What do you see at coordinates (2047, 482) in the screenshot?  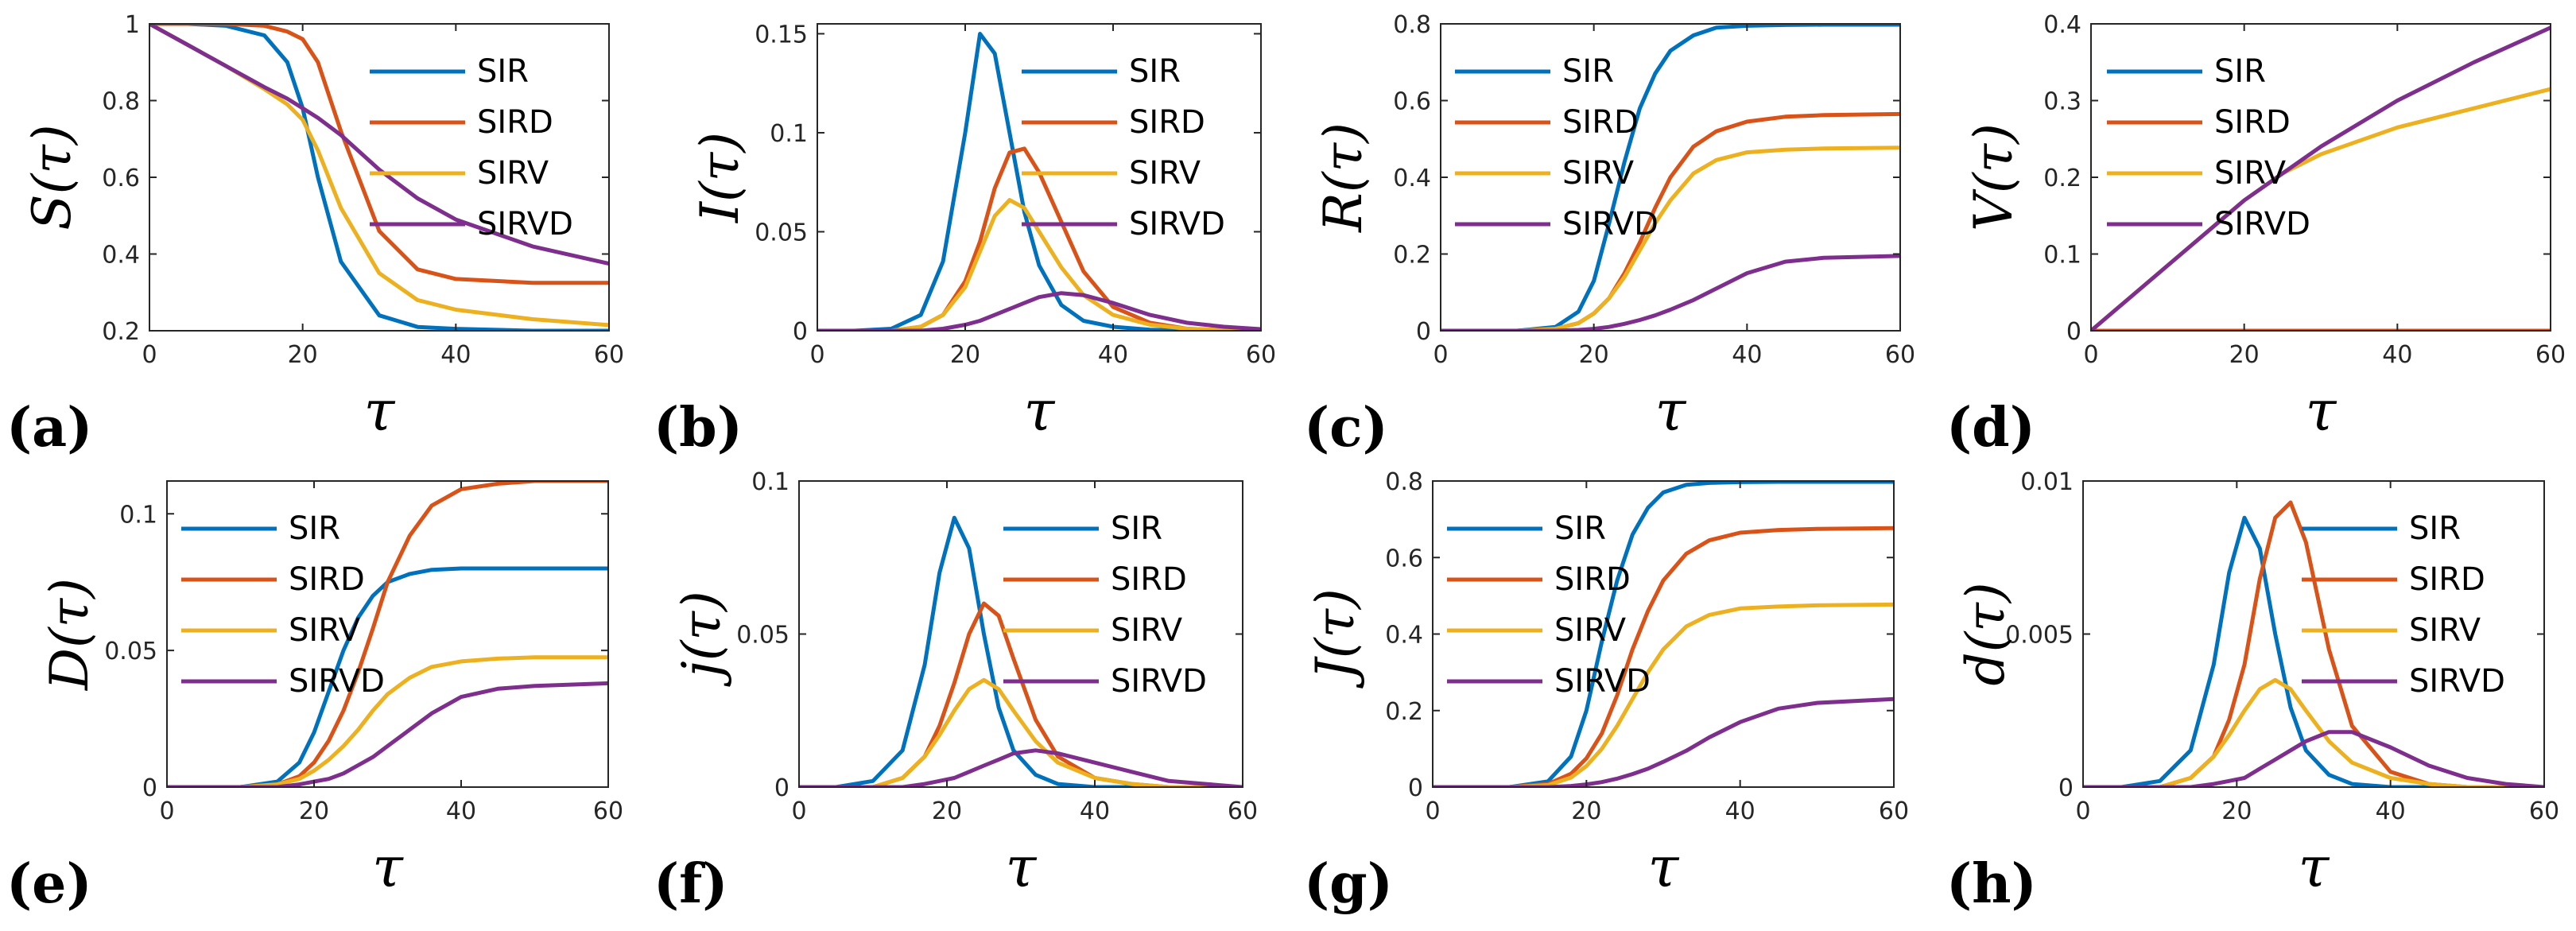 I see `y-tick-label: 0.01` at bounding box center [2047, 482].